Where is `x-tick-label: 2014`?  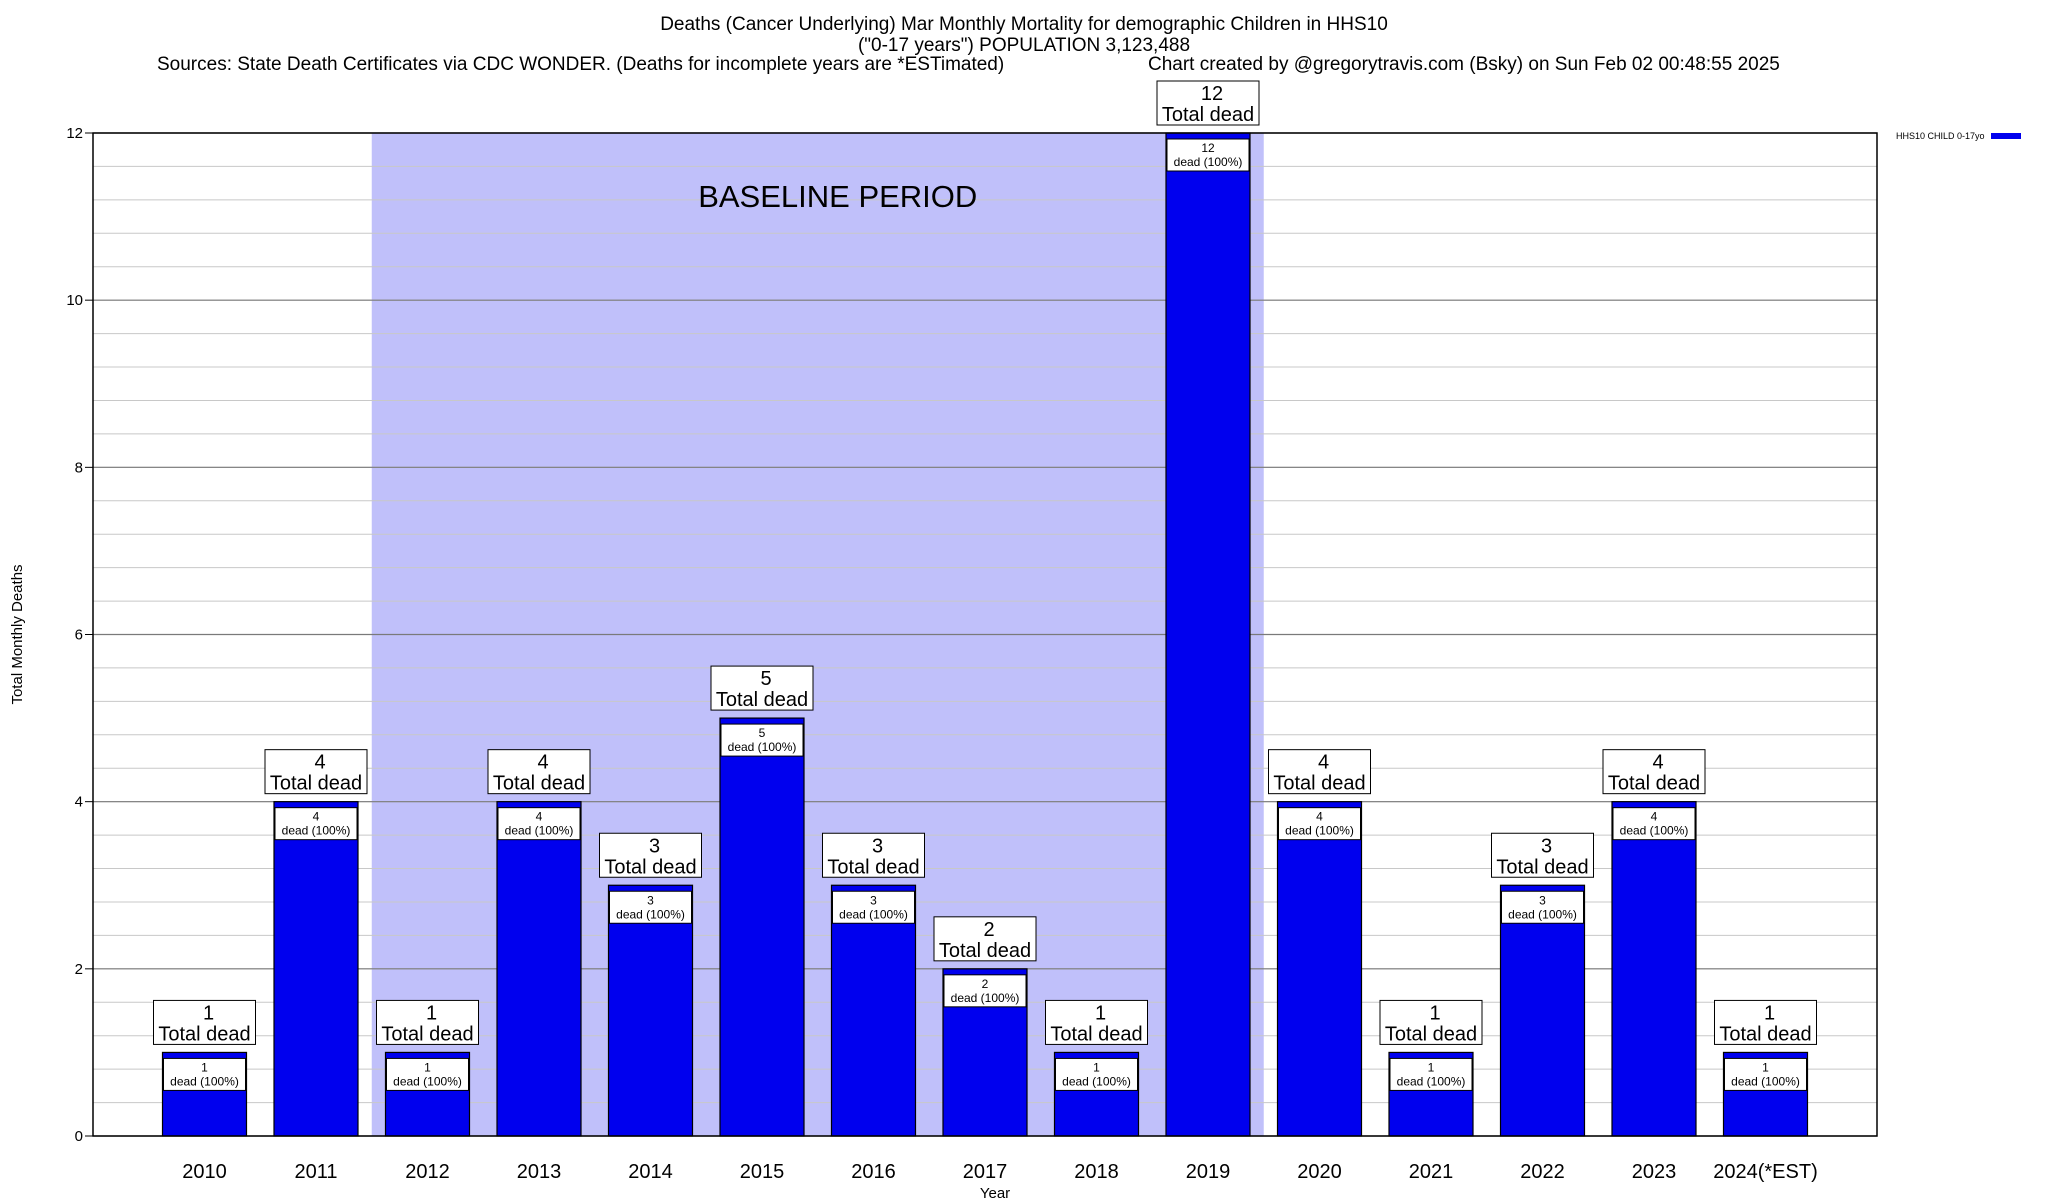 x-tick-label: 2014 is located at coordinates (650, 1172).